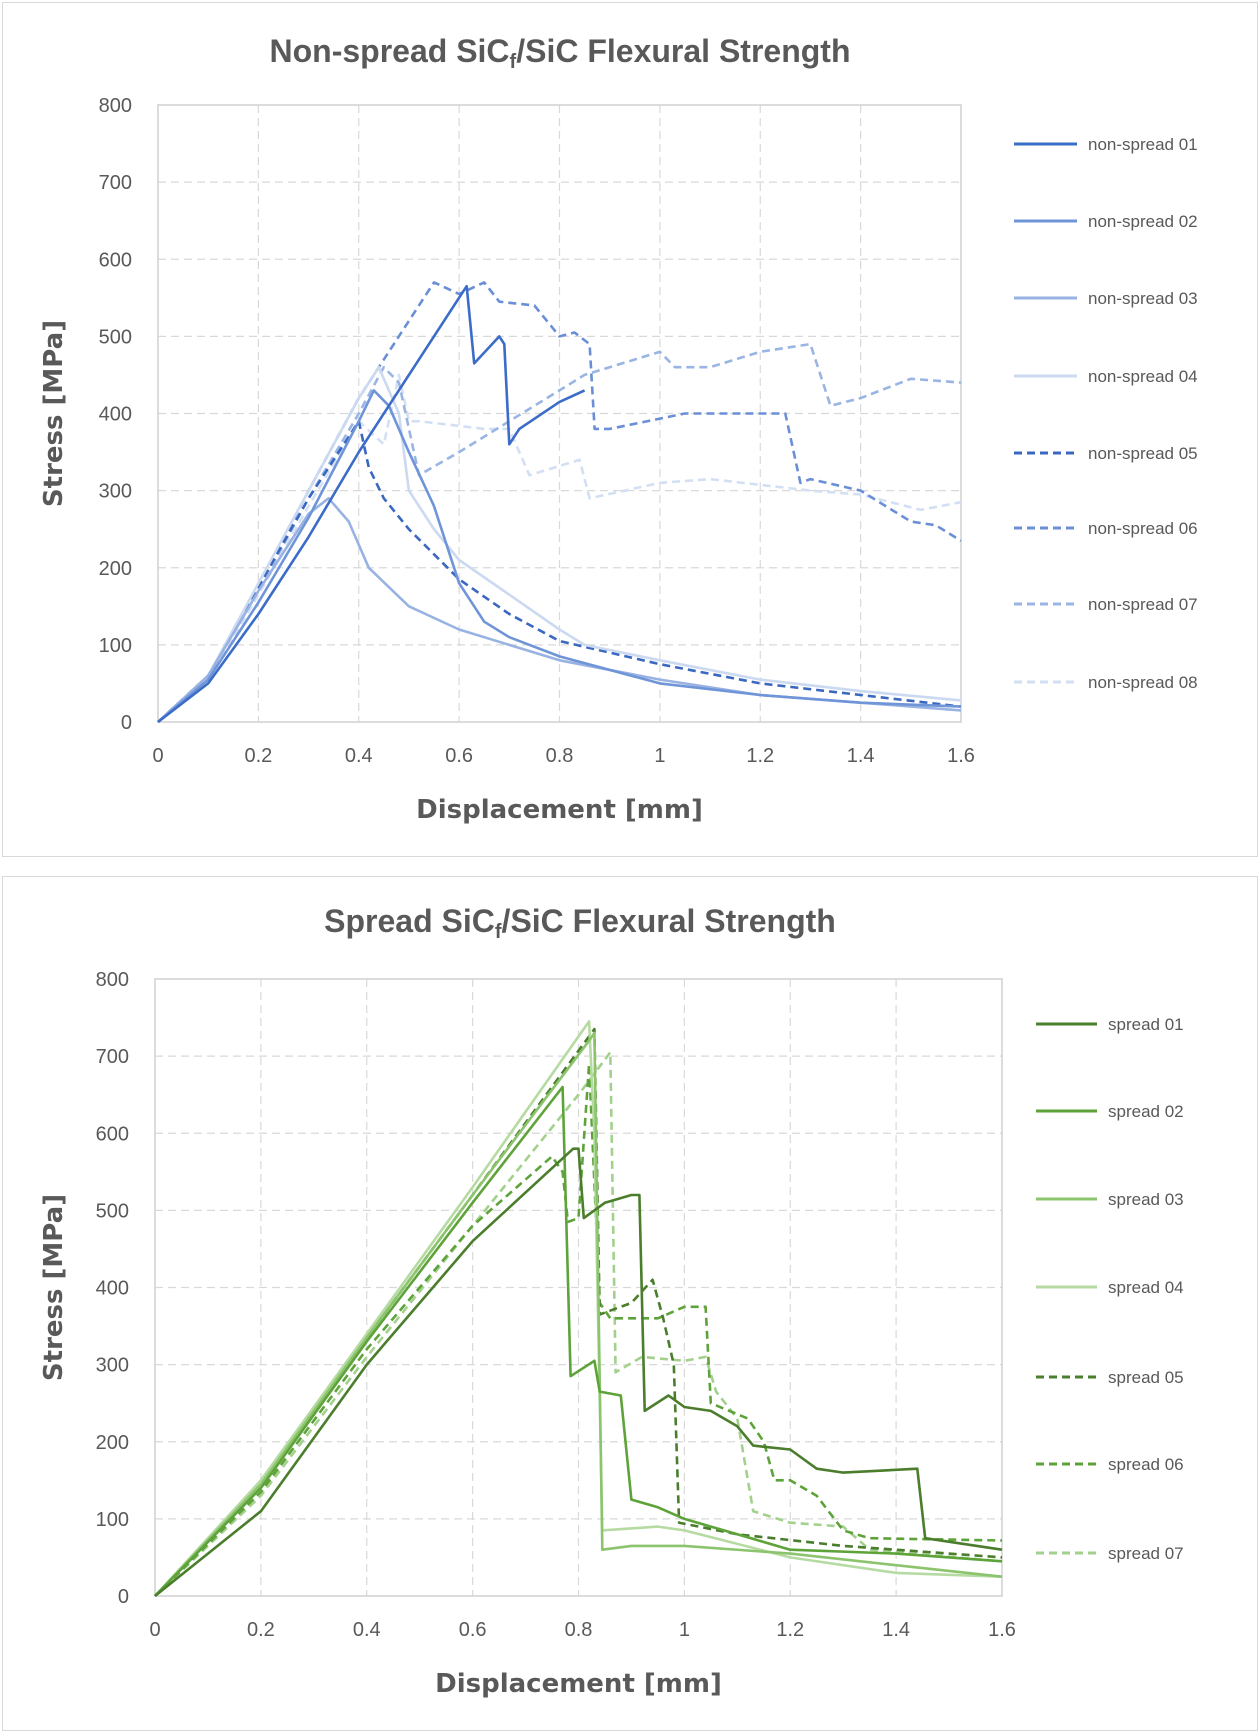 The image size is (1260, 1733). Describe the element at coordinates (1143, 221) in the screenshot. I see `legend-label: non-spread 02` at that location.